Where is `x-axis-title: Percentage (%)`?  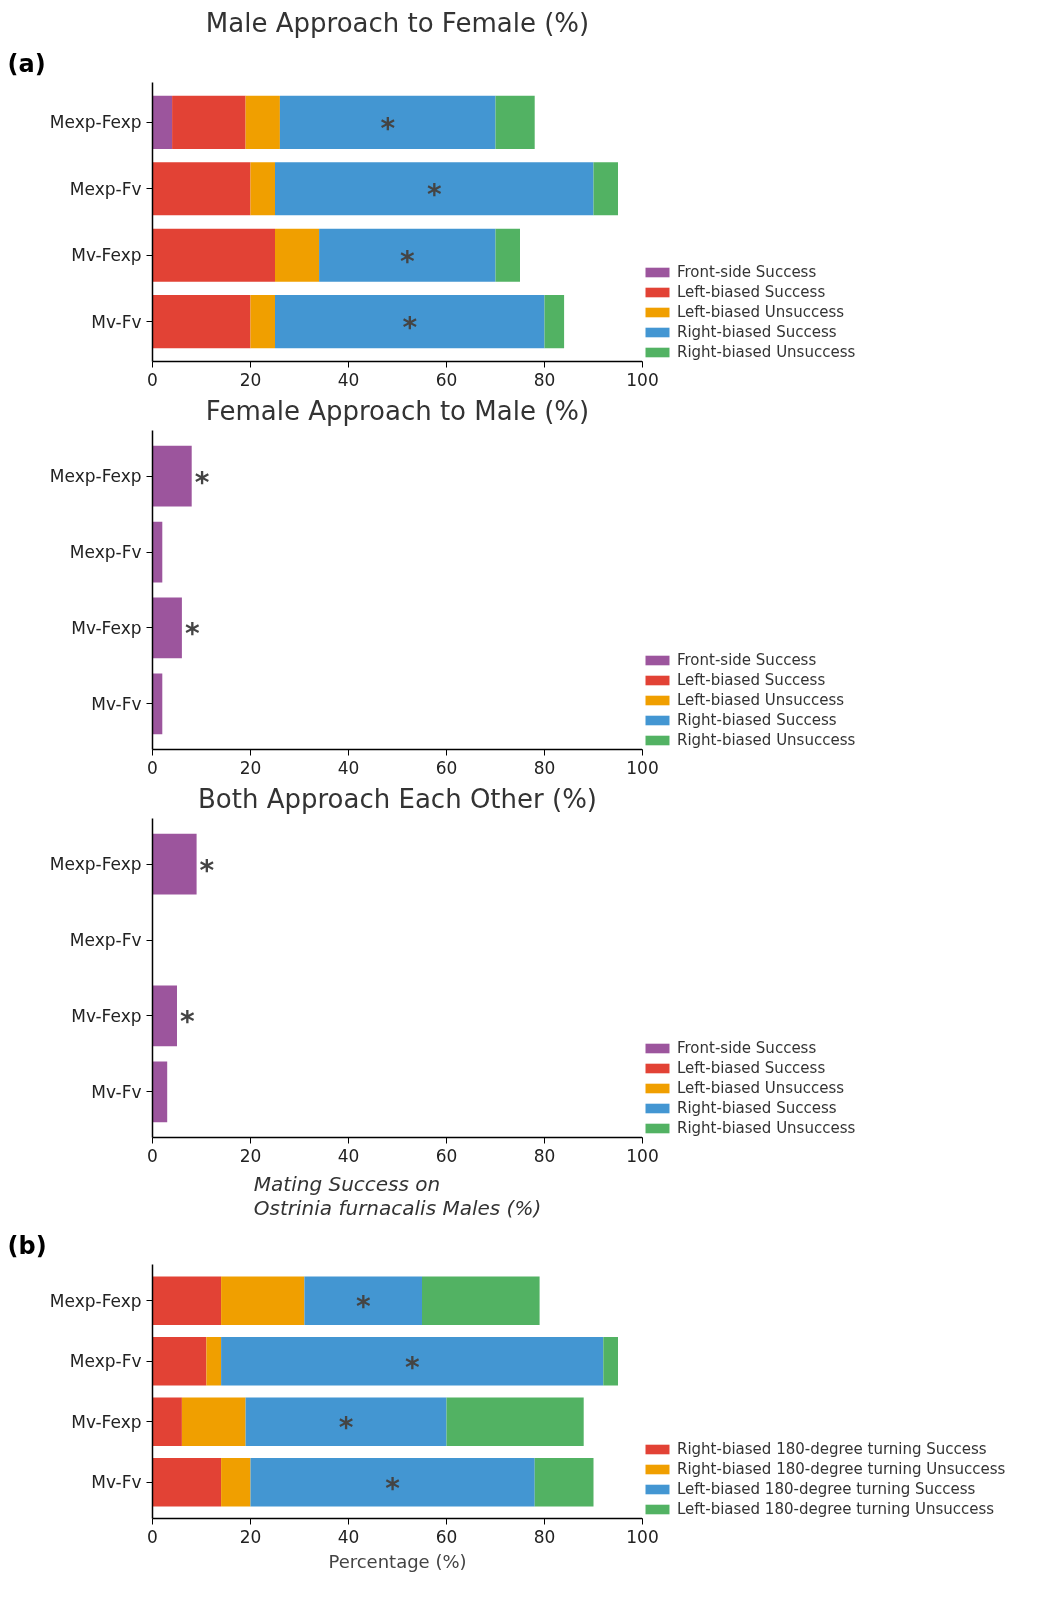 x-axis-title: Percentage (%) is located at coordinates (397, 1561).